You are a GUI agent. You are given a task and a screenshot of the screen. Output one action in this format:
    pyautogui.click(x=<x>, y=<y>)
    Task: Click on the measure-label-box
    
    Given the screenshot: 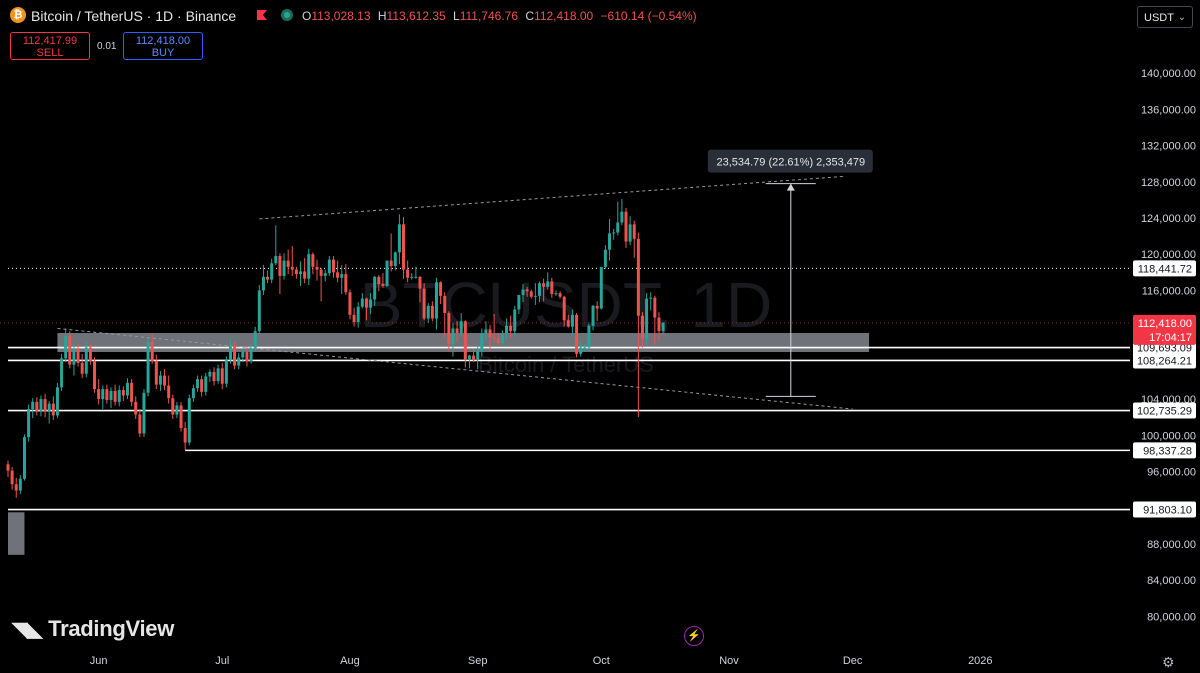 What is the action you would take?
    pyautogui.click(x=790, y=161)
    